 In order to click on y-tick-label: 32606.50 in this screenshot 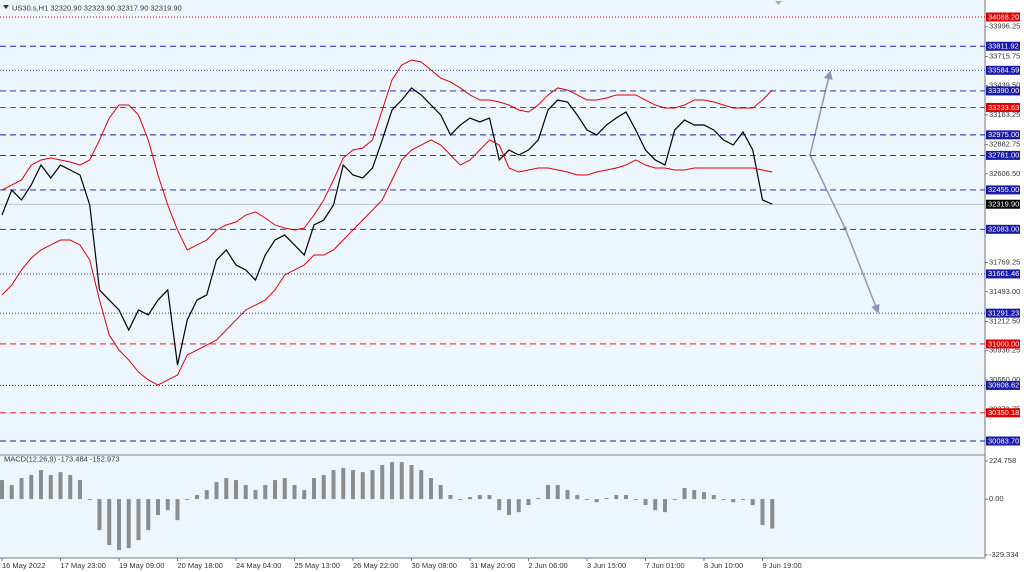, I will do `click(1004, 173)`.